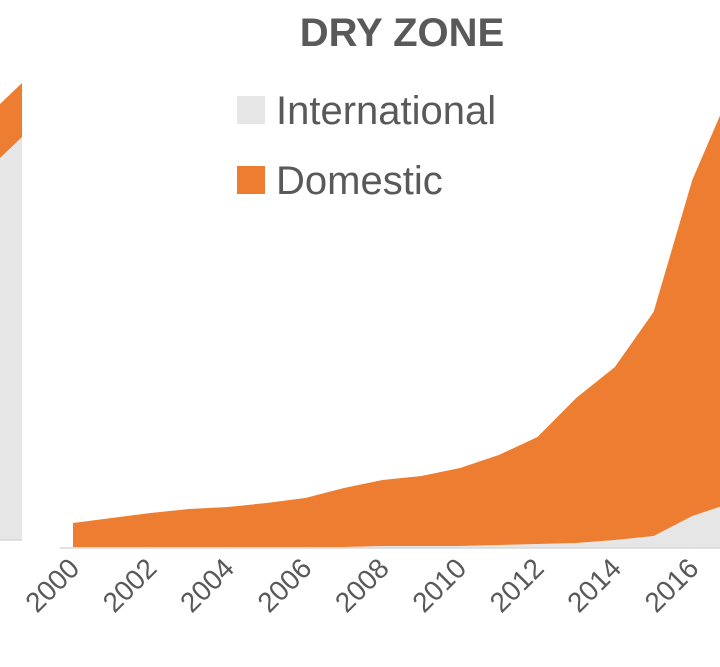 This screenshot has width=720, height=667. What do you see at coordinates (285, 585) in the screenshot?
I see `x-tick-label: 2006` at bounding box center [285, 585].